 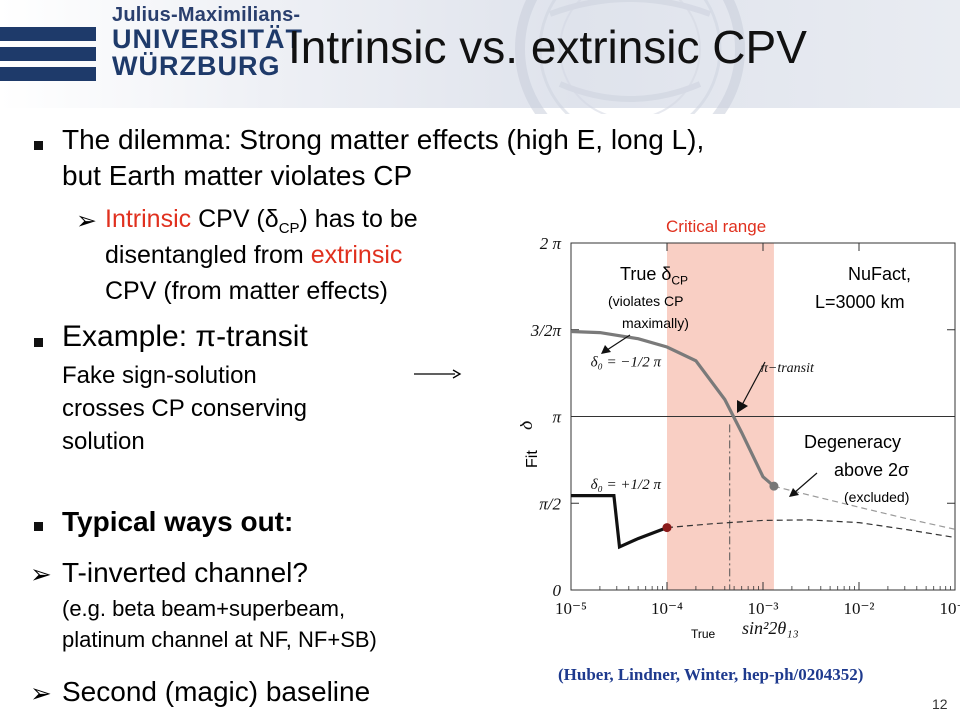 What do you see at coordinates (271, 219) in the screenshot?
I see `delta-symbol: δ` at bounding box center [271, 219].